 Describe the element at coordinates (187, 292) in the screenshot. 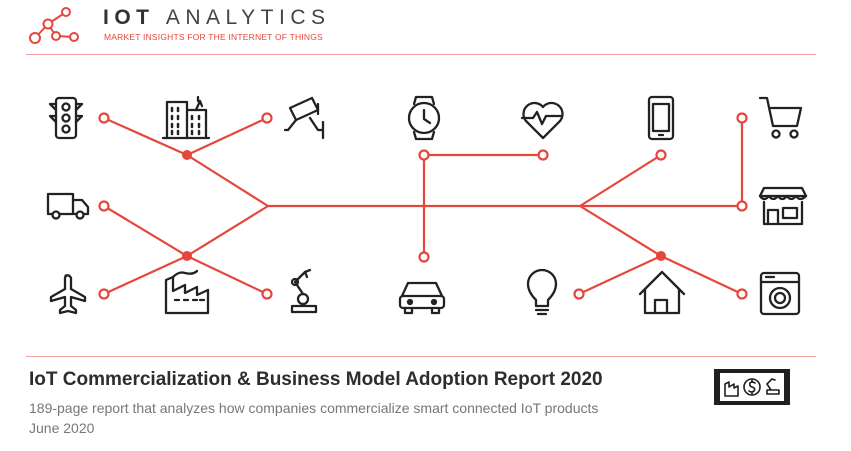

I see `factory-icon` at that location.